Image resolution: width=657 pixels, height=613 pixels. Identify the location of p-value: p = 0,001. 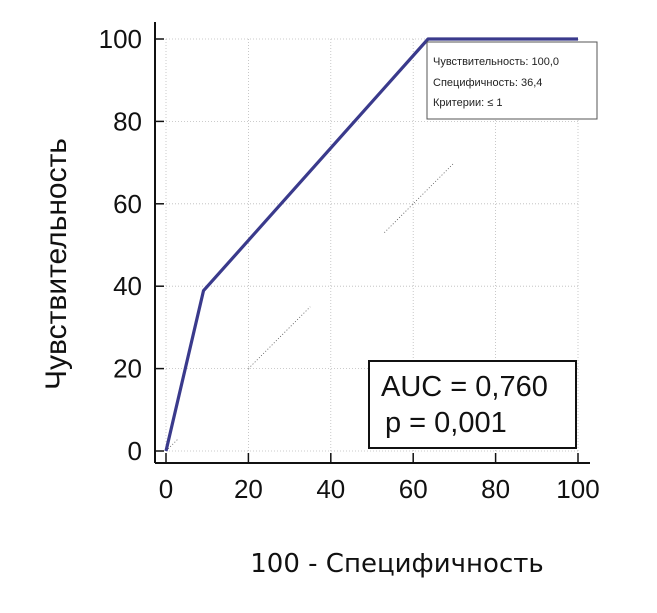
(446, 423).